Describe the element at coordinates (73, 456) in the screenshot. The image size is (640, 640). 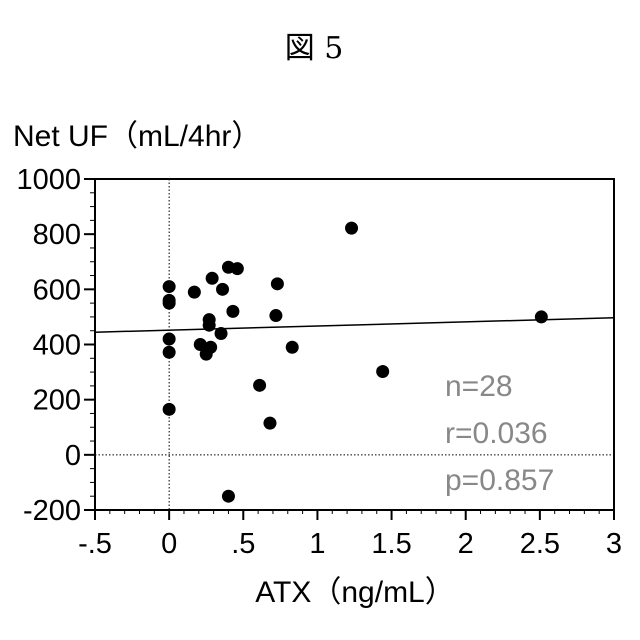
I see `y-tick-label: 0` at that location.